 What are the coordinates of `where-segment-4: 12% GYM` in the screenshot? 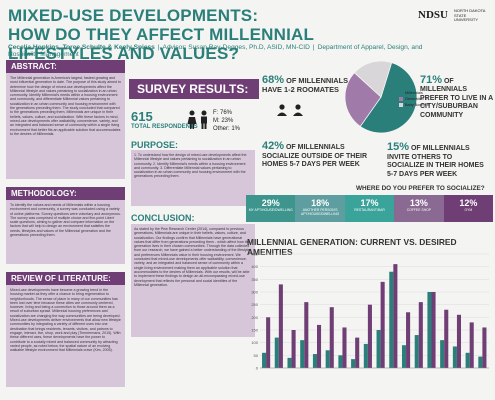 It's located at (468, 208).